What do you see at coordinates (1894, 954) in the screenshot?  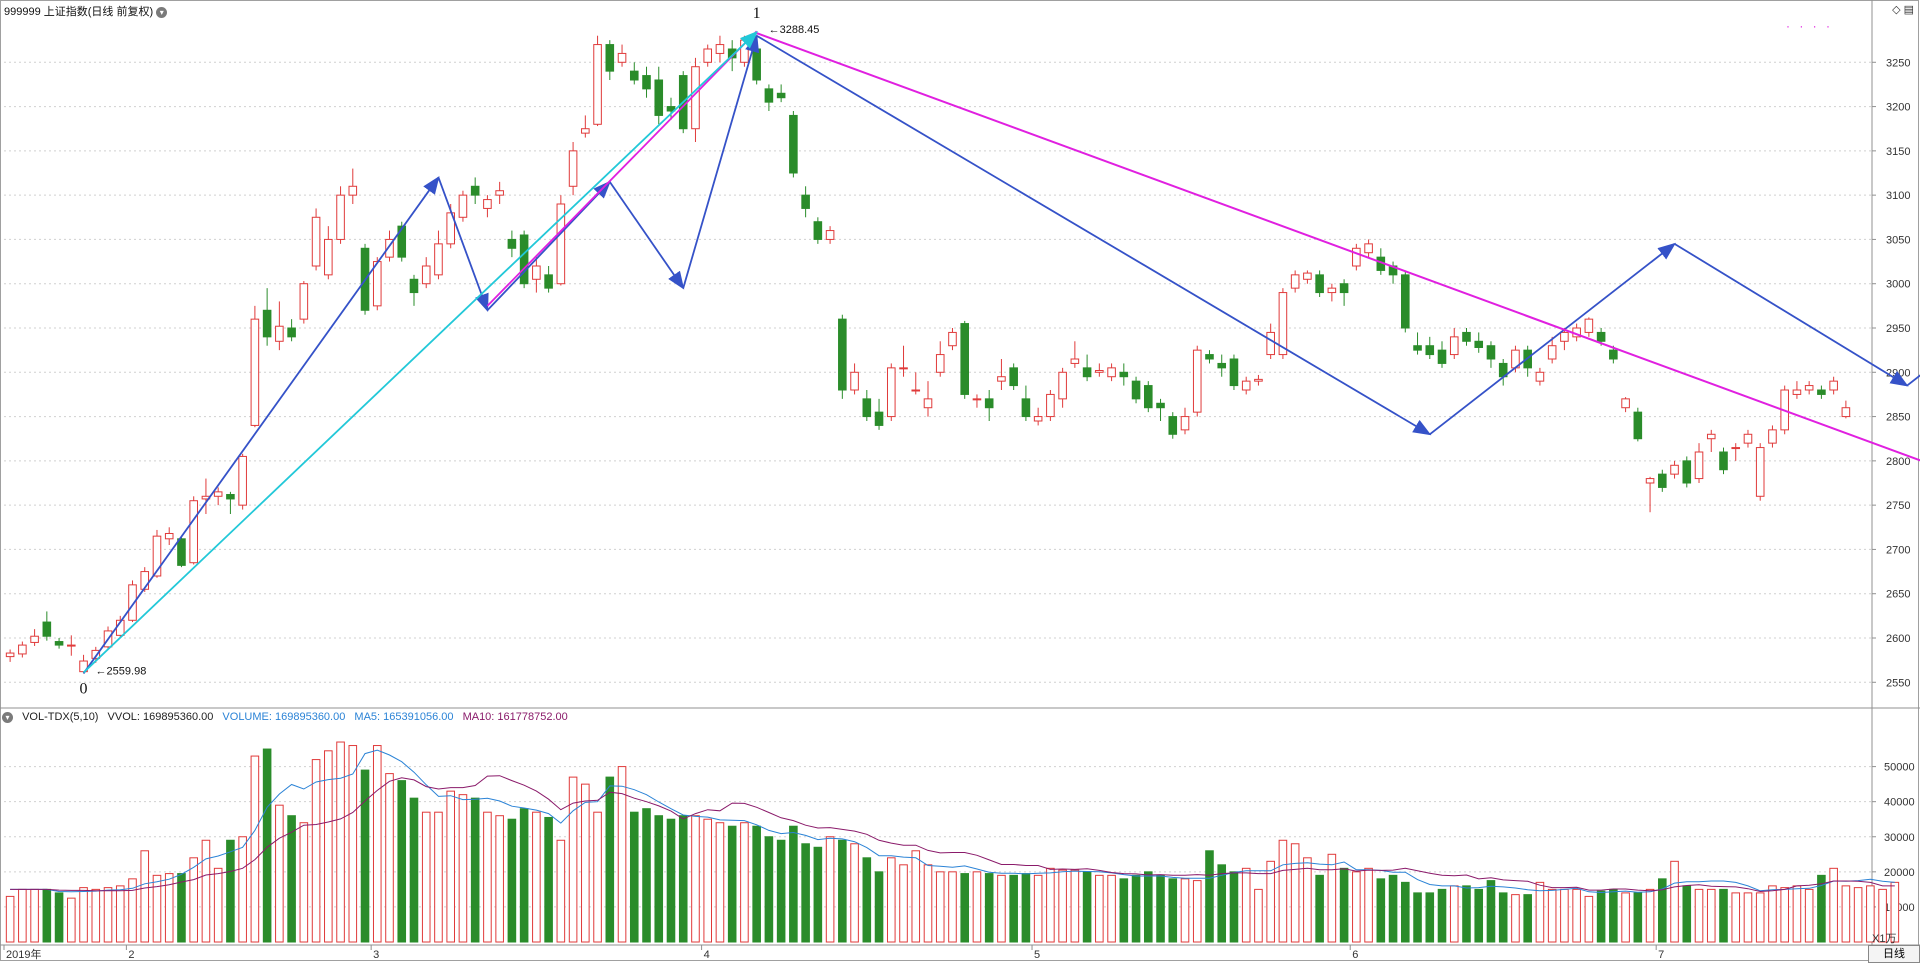 I see `period-button: 日线` at bounding box center [1894, 954].